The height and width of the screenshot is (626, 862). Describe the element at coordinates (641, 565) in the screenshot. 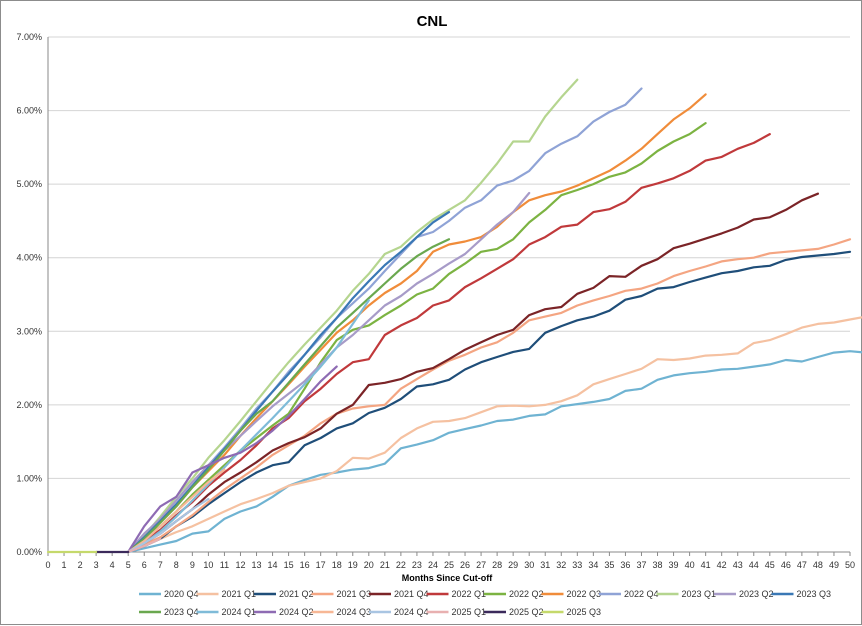

I see `x-tick-label: 37` at that location.